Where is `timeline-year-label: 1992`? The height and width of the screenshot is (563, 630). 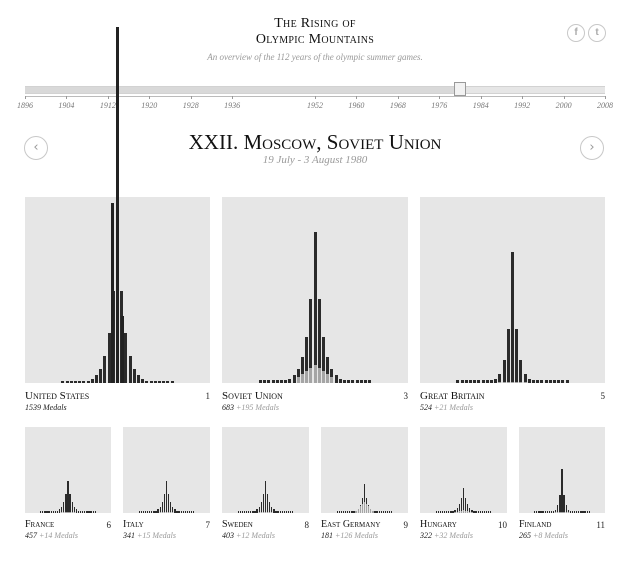
timeline-year-label: 1992 is located at coordinates (522, 105).